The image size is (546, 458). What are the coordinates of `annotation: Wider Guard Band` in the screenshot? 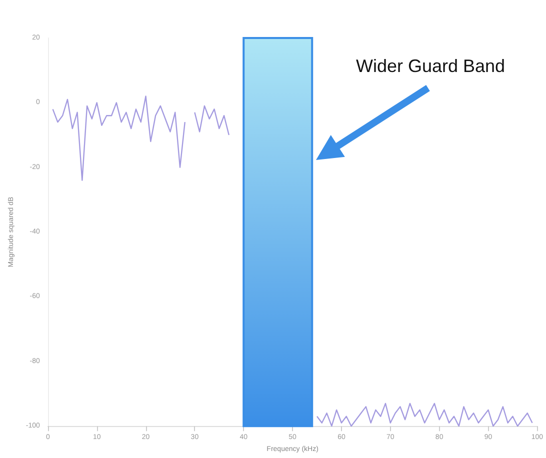 It's located at (431, 66).